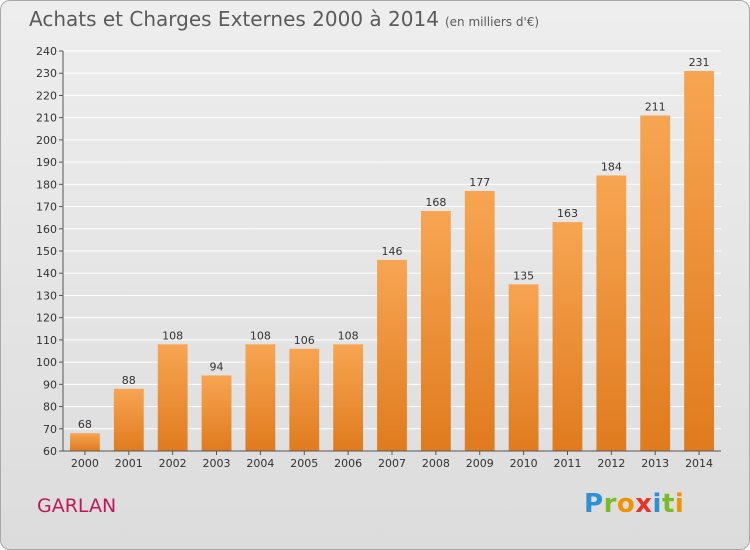 The height and width of the screenshot is (550, 750). Describe the element at coordinates (655, 283) in the screenshot. I see `bar-2013` at that location.